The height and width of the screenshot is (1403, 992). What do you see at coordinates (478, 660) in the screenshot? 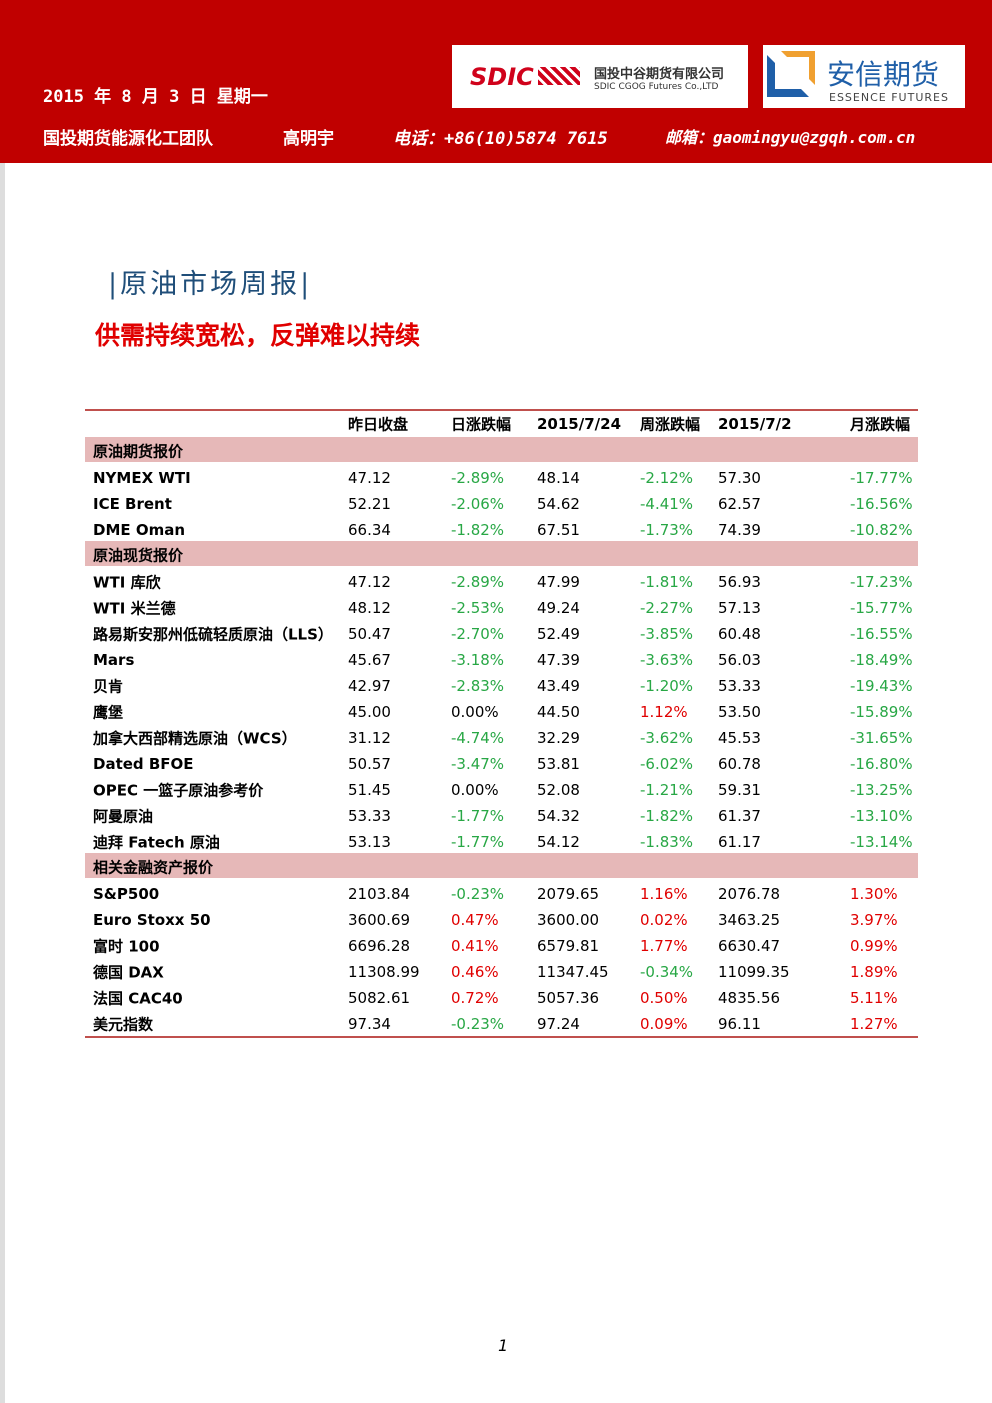
I see `cell-value: -3.18%` at bounding box center [478, 660].